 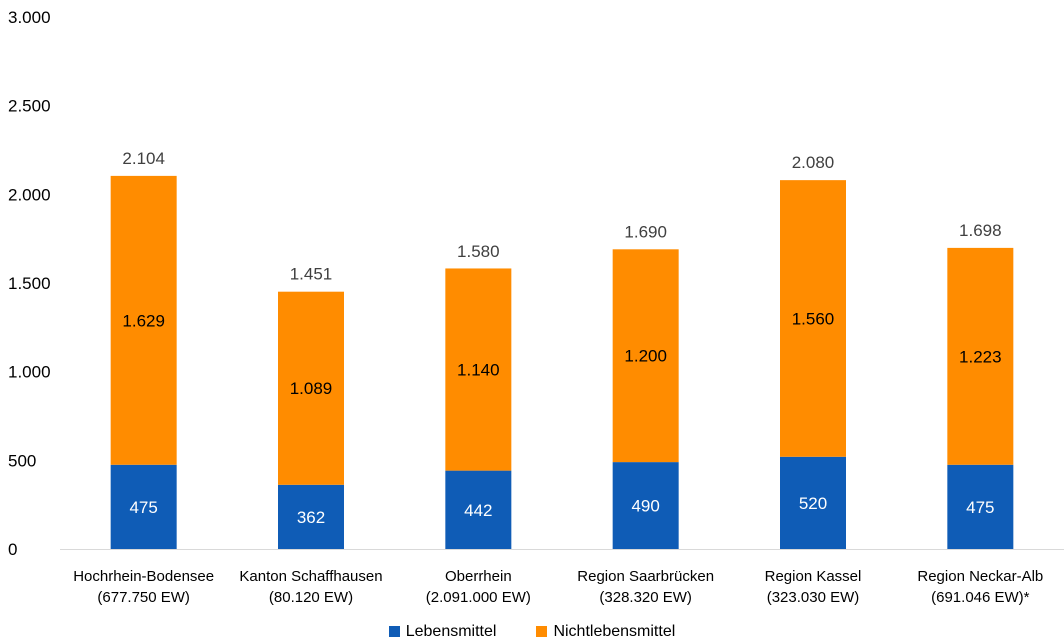 What do you see at coordinates (143, 576) in the screenshot?
I see `category-label: Hochrhein-Bodensee` at bounding box center [143, 576].